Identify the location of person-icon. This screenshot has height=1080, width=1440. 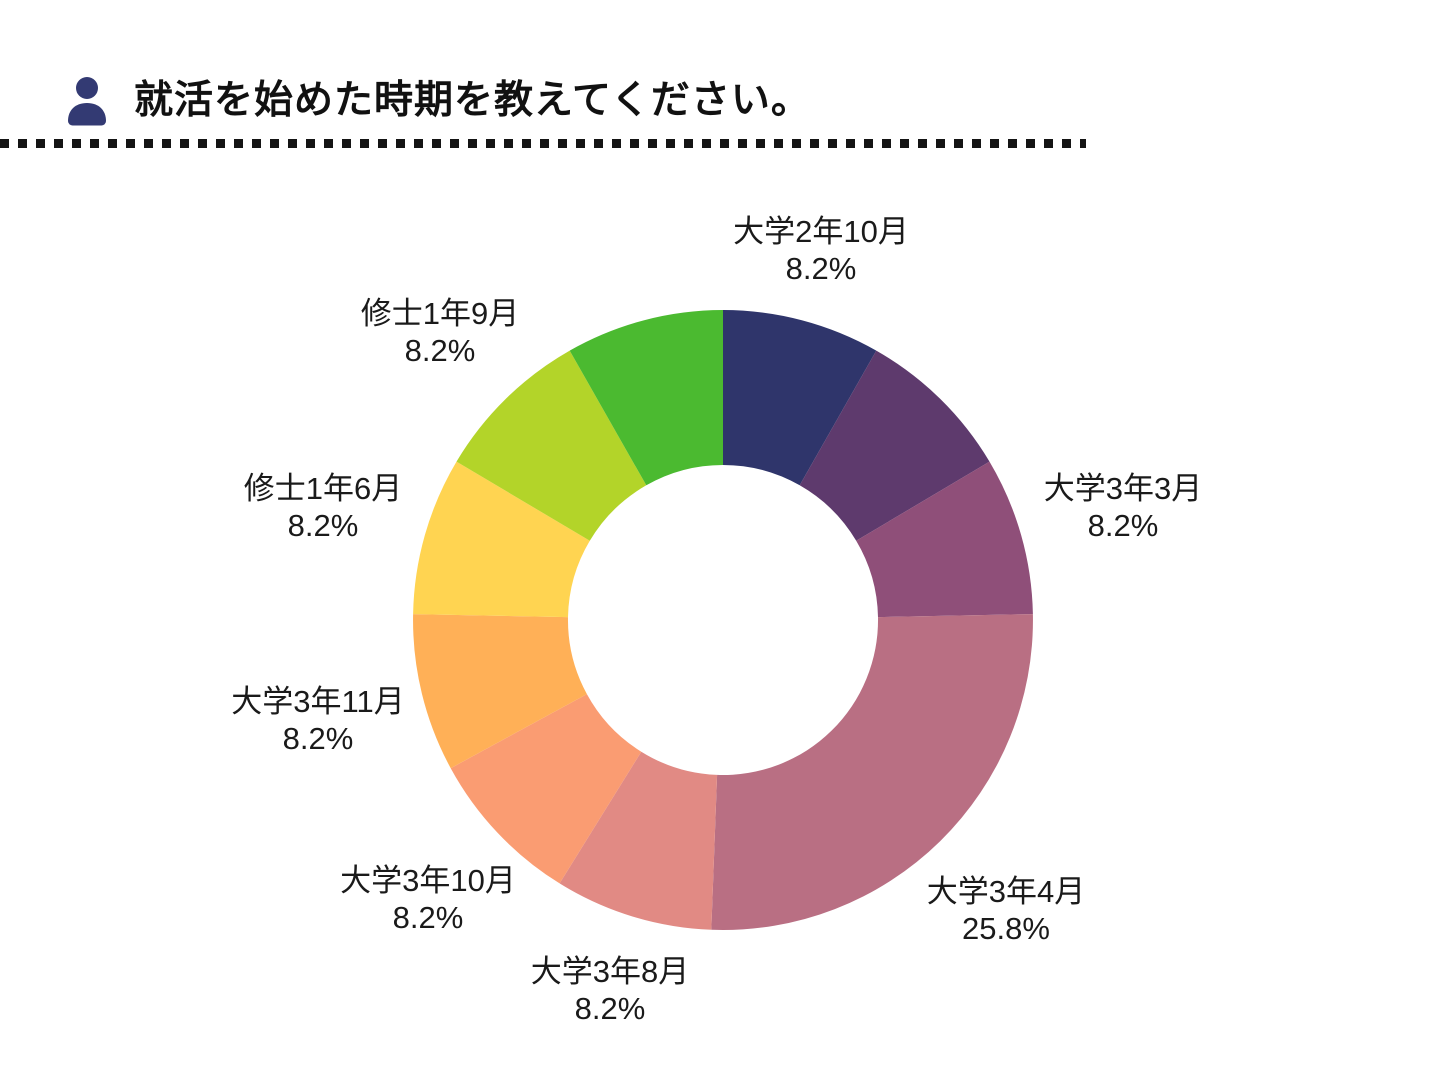
(87, 101).